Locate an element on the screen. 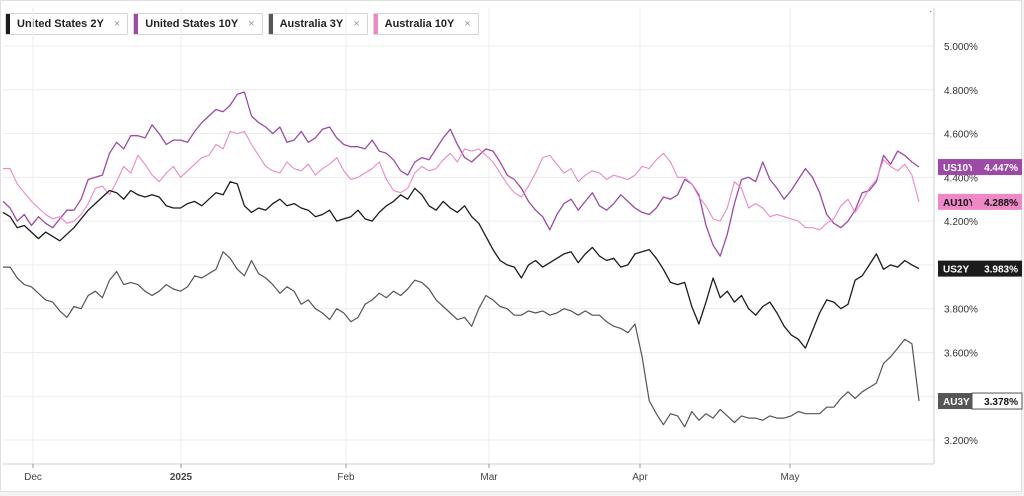 The height and width of the screenshot is (496, 1024). legend-label: Australia 3Y is located at coordinates (311, 24).